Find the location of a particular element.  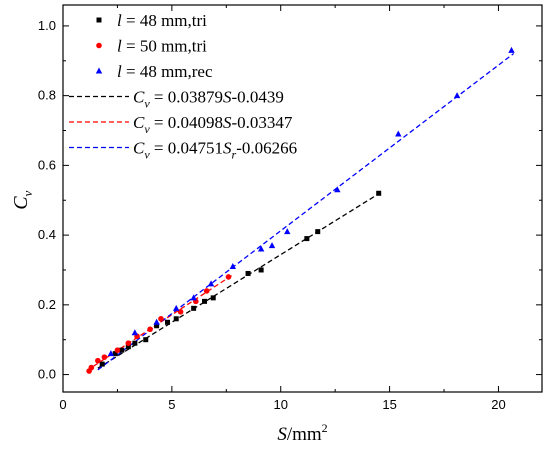

legend-label: Cv = 0.03879S-0.0439 is located at coordinates (208, 99).